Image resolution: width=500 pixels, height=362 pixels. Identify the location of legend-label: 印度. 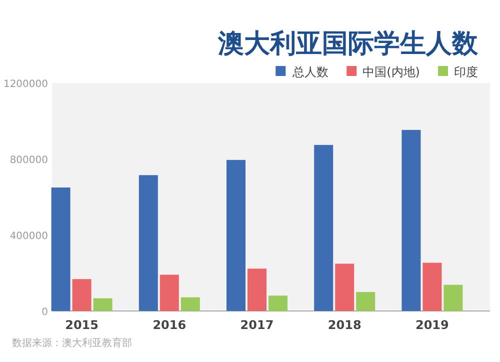
(466, 72).